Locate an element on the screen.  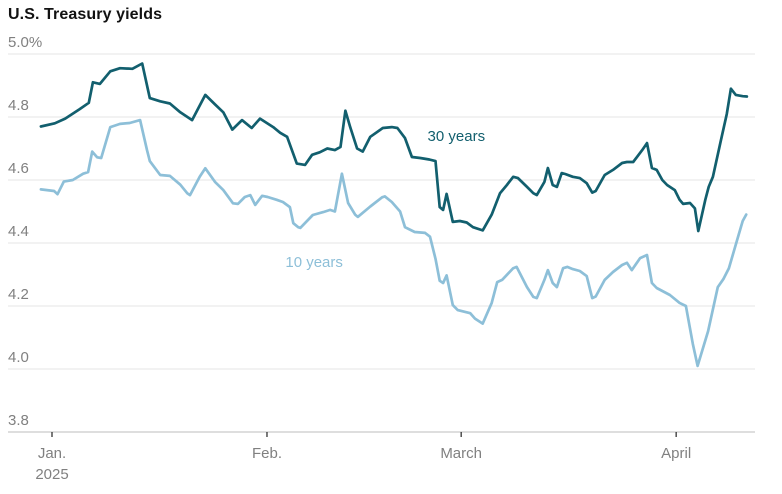
series-label-30-years: 30 years is located at coordinates (457, 136).